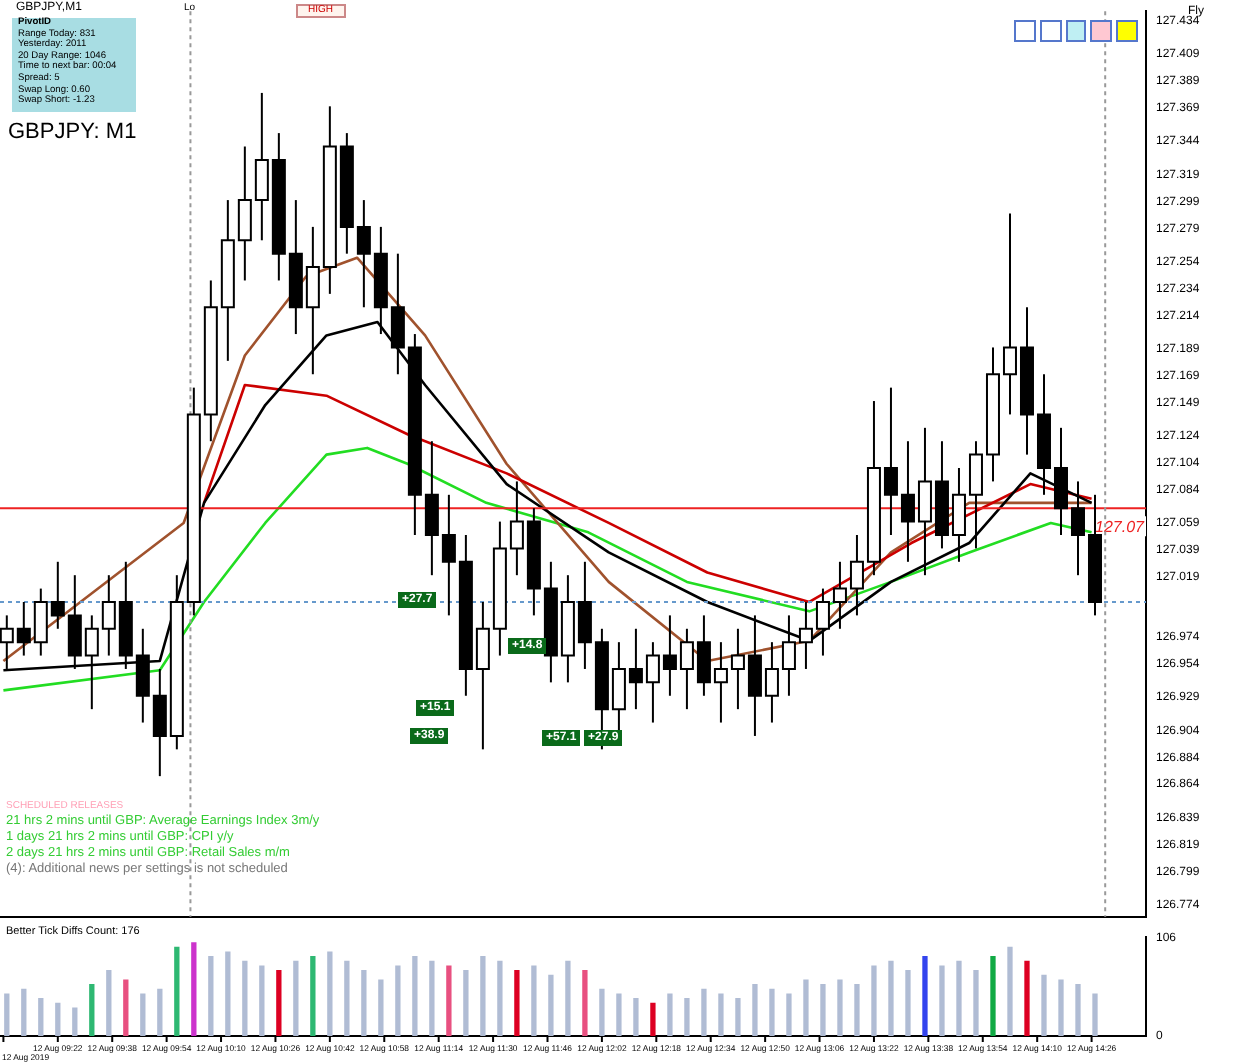  What do you see at coordinates (72, 132) in the screenshot?
I see `text: GBPJPY: M1` at bounding box center [72, 132].